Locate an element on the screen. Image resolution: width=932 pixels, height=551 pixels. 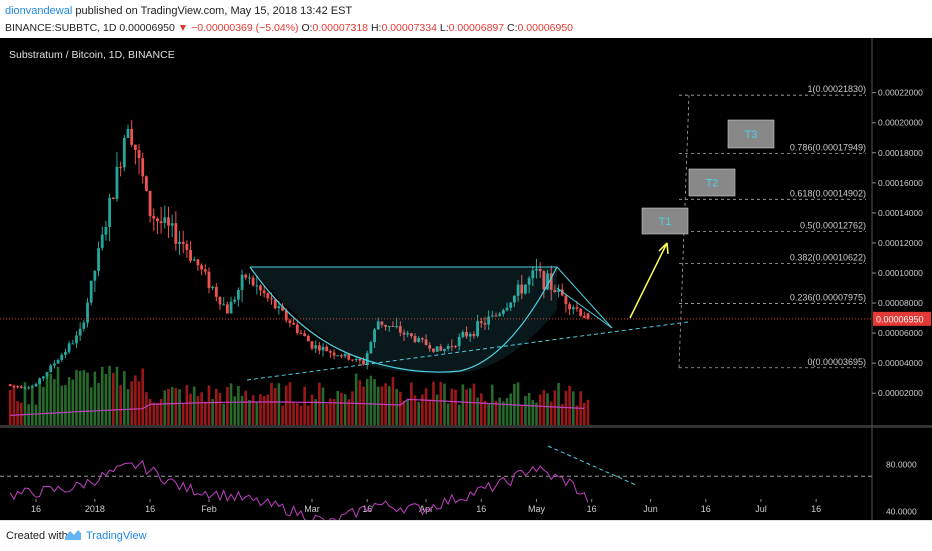
time-axis is located at coordinates (466, 509).